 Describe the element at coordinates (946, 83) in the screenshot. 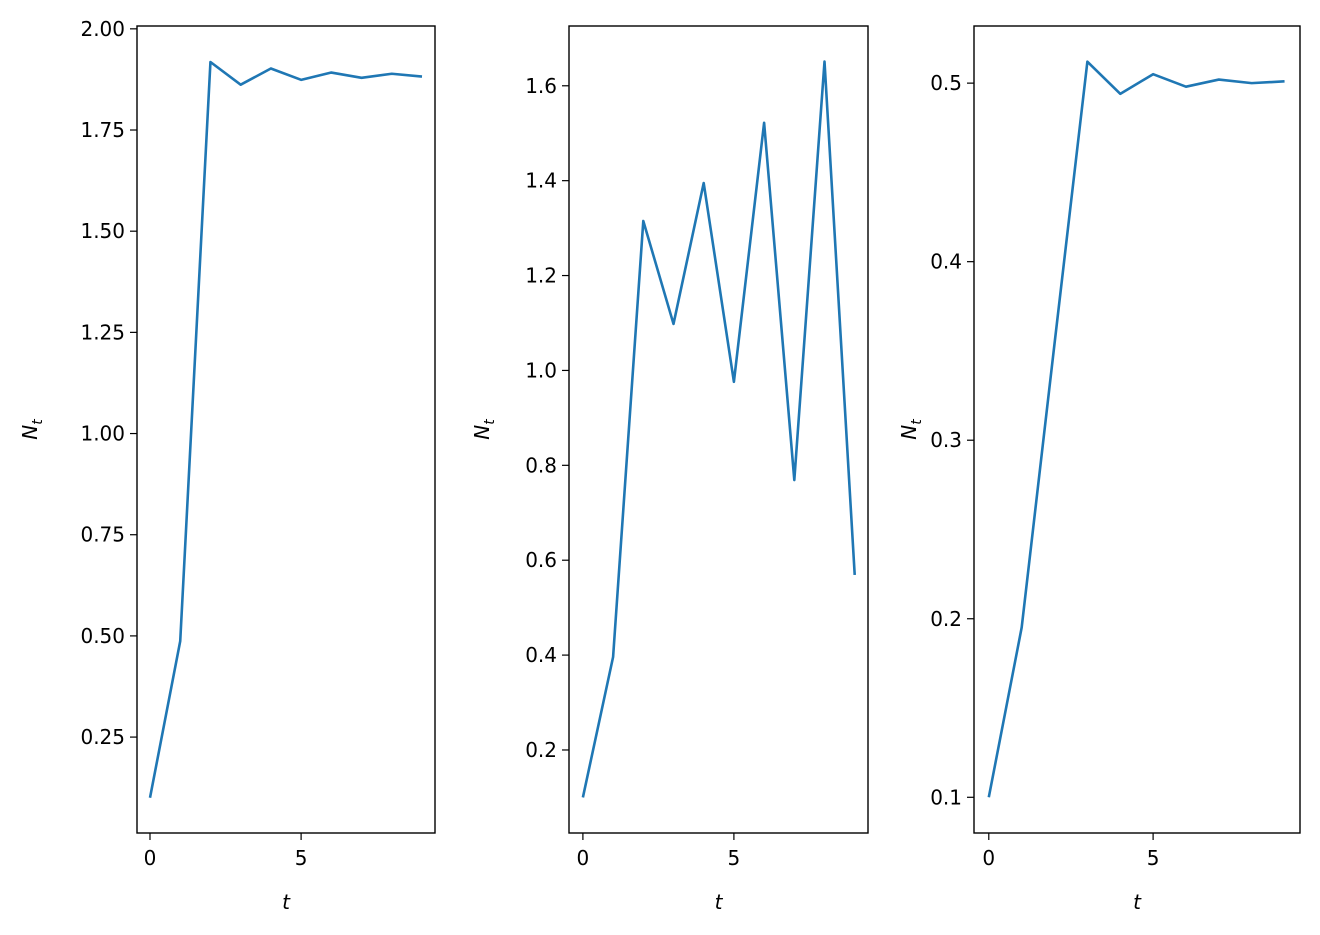

I see `y-tick-label: 0.5` at that location.